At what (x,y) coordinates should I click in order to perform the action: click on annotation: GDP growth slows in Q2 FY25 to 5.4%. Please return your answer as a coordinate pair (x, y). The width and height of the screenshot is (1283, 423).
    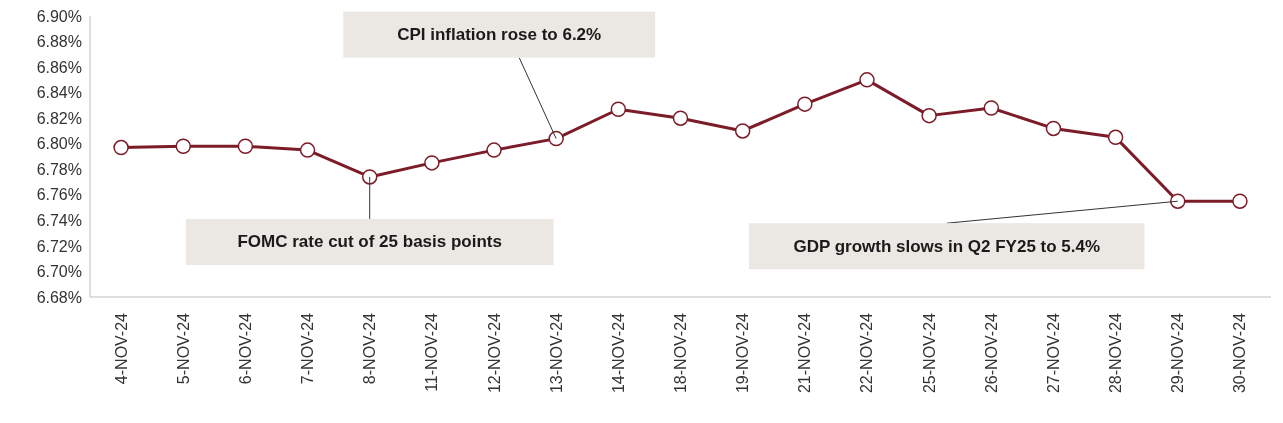
    Looking at the image, I should click on (947, 246).